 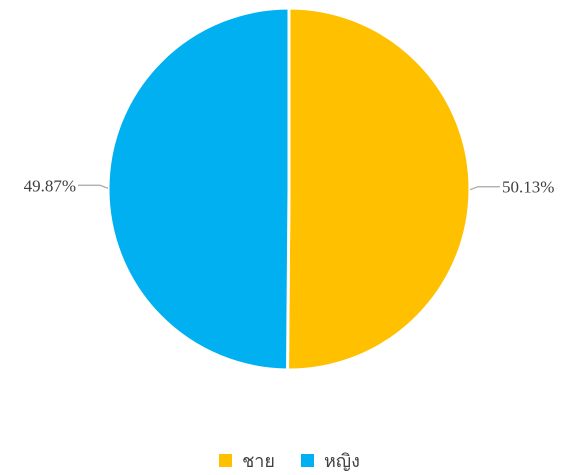 I want to click on data-label-male: 50.13%, so click(x=528, y=187).